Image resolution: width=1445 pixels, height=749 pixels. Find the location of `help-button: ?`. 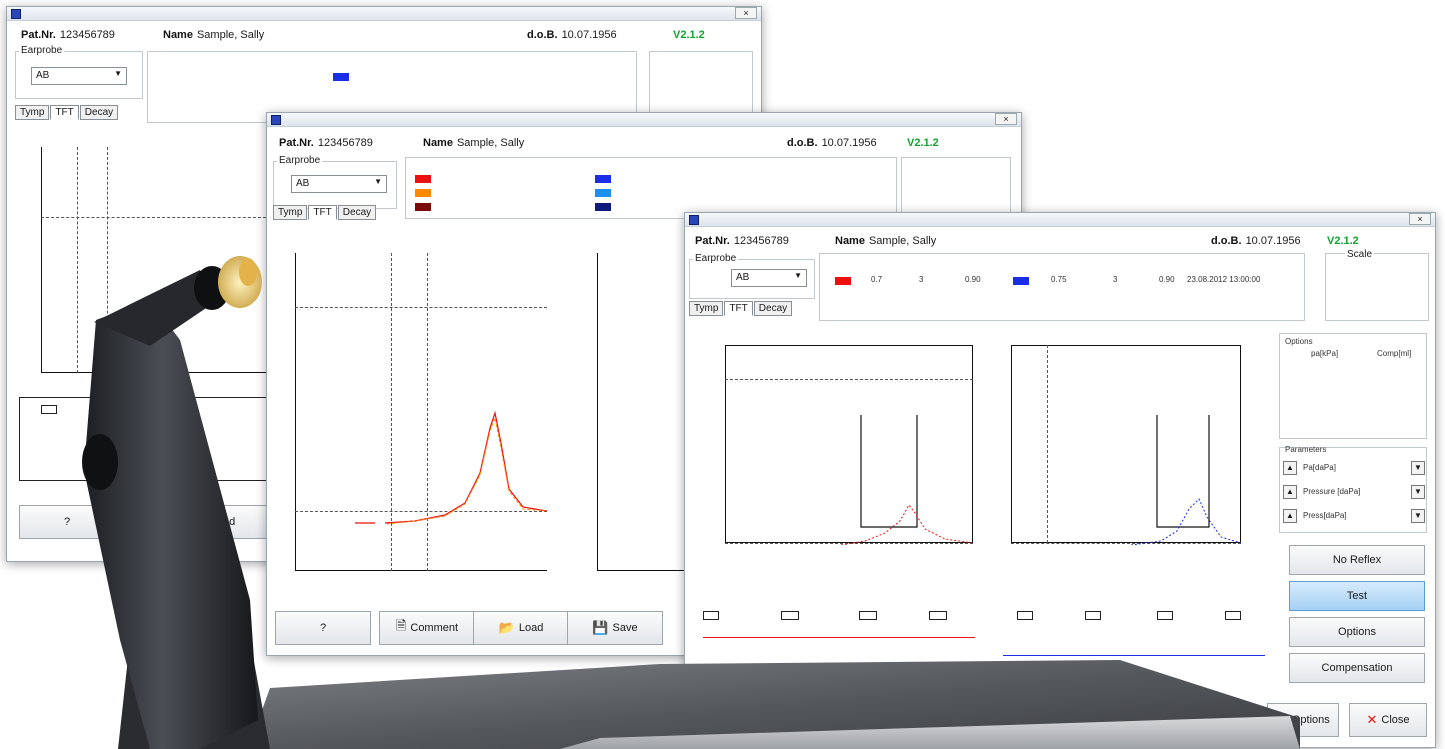

help-button: ? is located at coordinates (323, 628).